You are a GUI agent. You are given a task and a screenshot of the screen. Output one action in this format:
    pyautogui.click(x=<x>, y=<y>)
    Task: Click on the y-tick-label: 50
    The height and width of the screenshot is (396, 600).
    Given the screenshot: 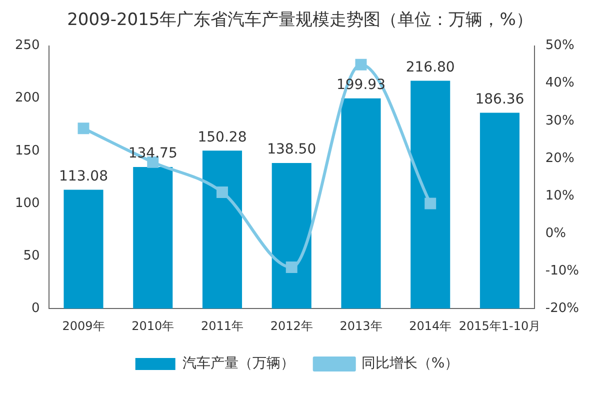 What is the action you would take?
    pyautogui.click(x=31, y=256)
    